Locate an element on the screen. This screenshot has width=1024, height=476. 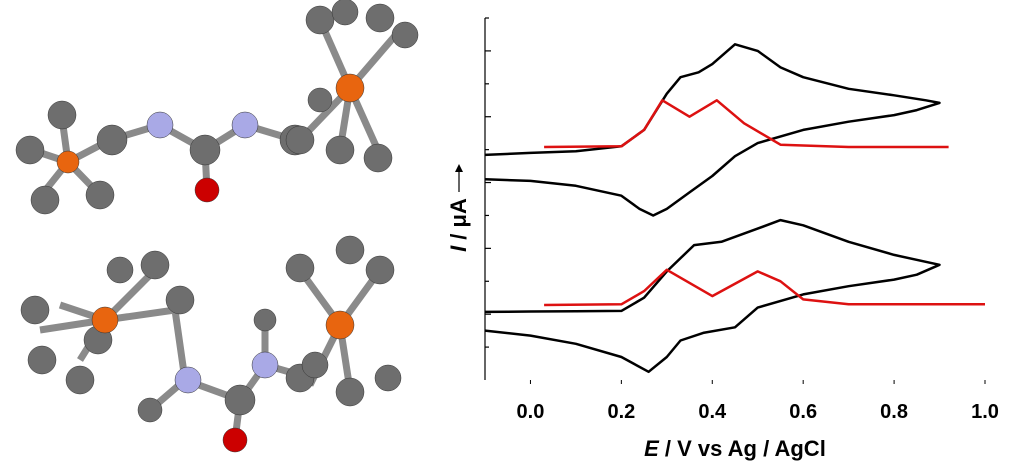
x-tick-label: 0.8 is located at coordinates (894, 412).